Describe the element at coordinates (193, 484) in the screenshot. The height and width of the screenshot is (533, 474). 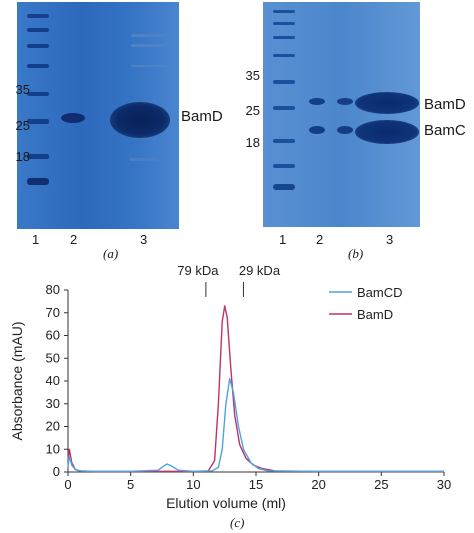
I see `x-tick-label: 10` at that location.